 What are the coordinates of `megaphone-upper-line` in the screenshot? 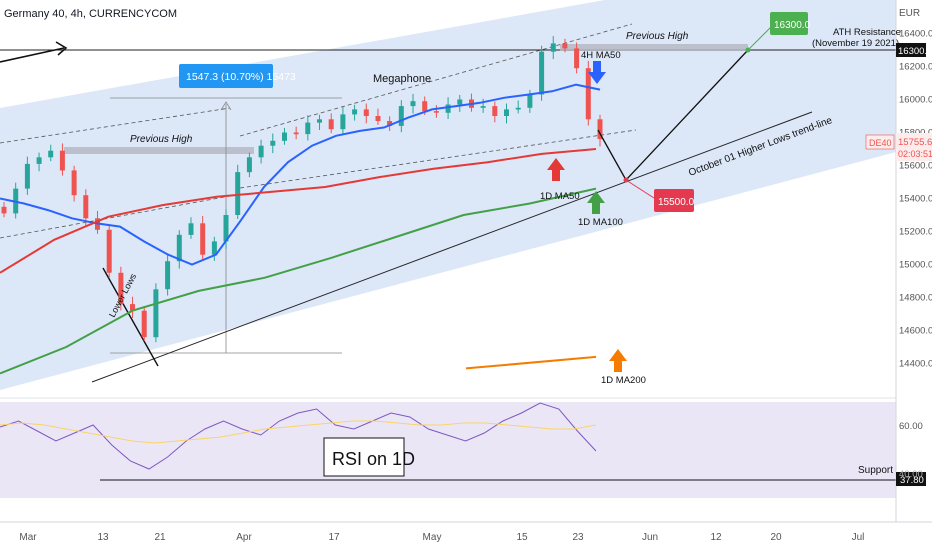 It's located at (436, 80).